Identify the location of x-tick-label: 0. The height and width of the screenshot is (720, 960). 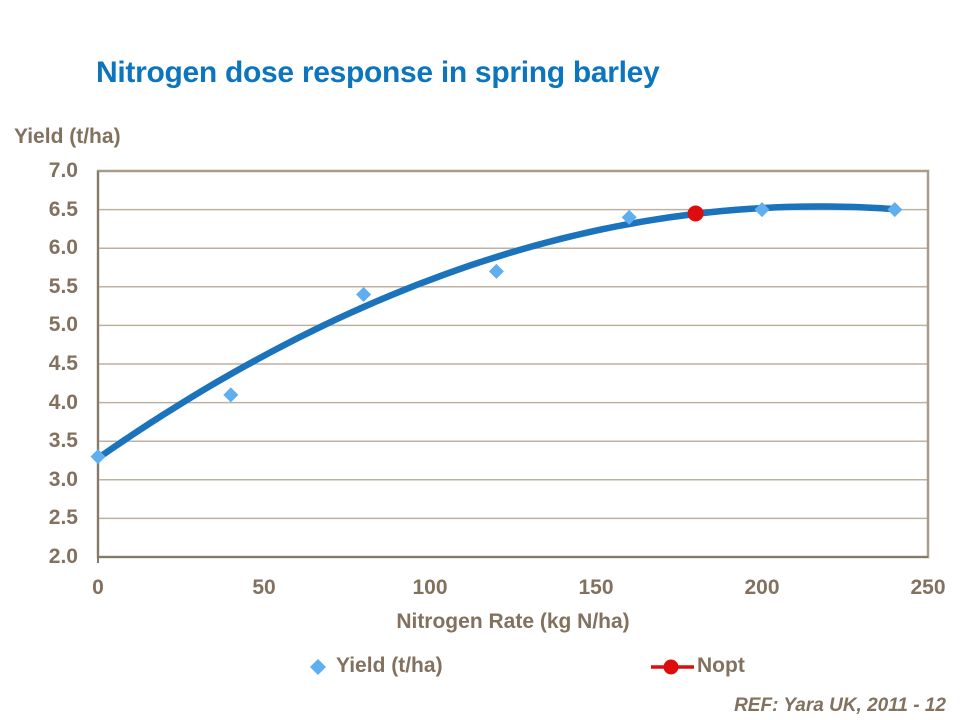
(98, 587).